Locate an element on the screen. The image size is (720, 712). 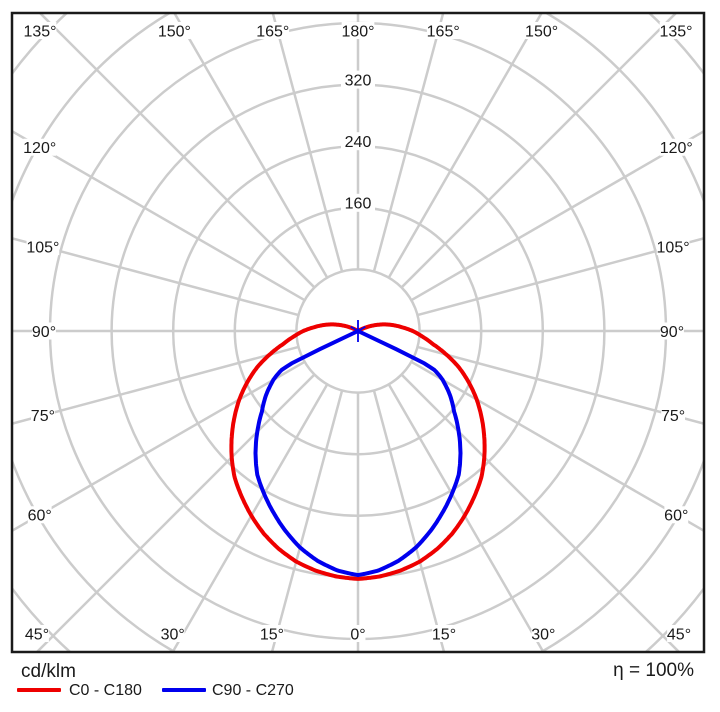
legend-label-c0-c180: C0 - C180 is located at coordinates (105, 690).